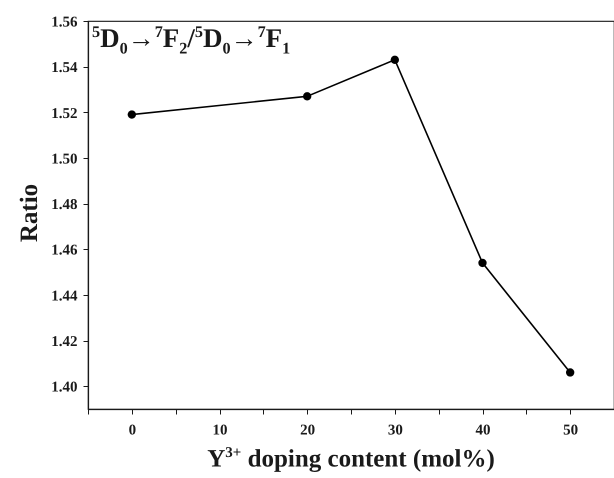 This screenshot has height=478, width=614. I want to click on y-tick-label: 1.50, so click(64, 159).